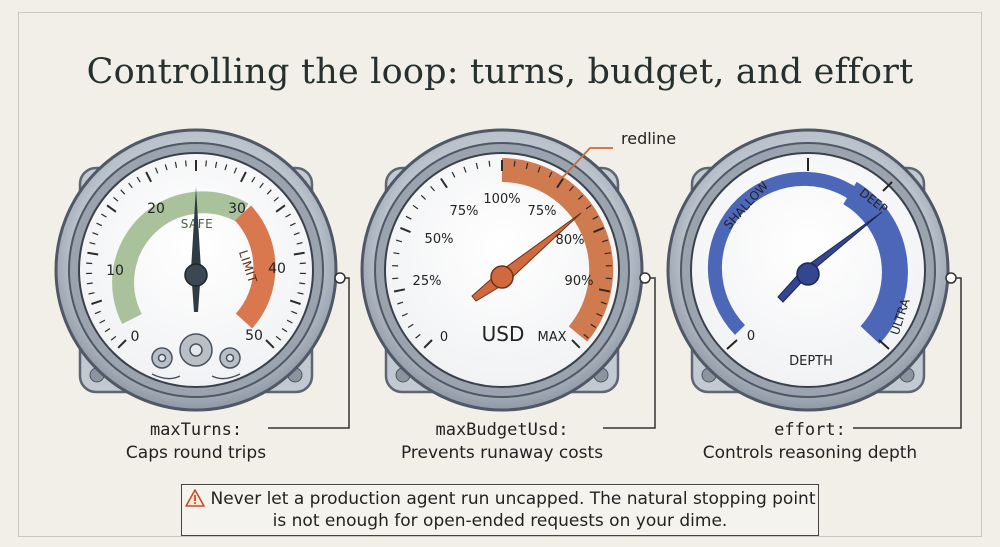 This screenshot has height=547, width=1000. Describe the element at coordinates (502, 430) in the screenshot. I see `budget-param: maxBudgetUsd:` at that location.